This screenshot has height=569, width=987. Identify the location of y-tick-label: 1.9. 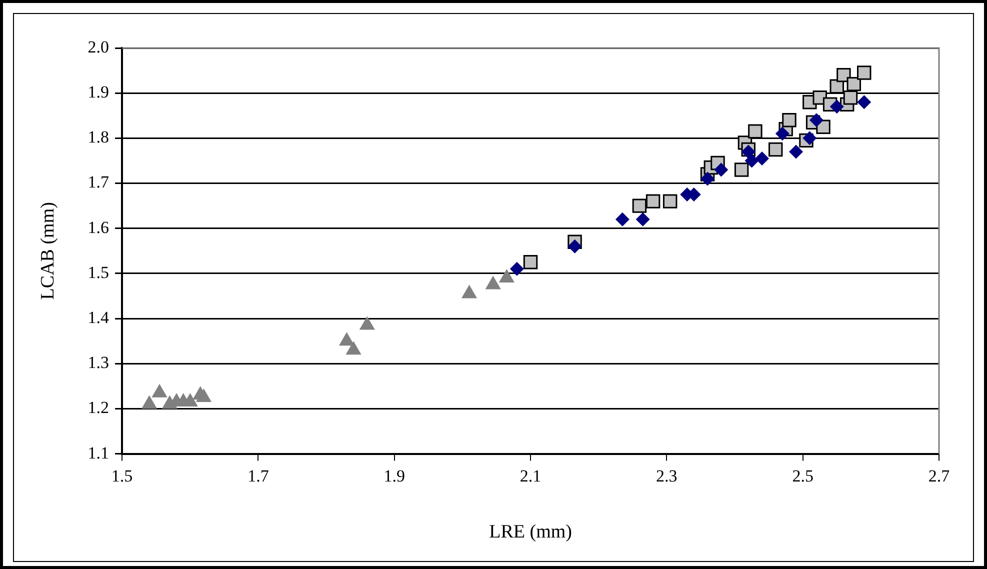
(99, 92).